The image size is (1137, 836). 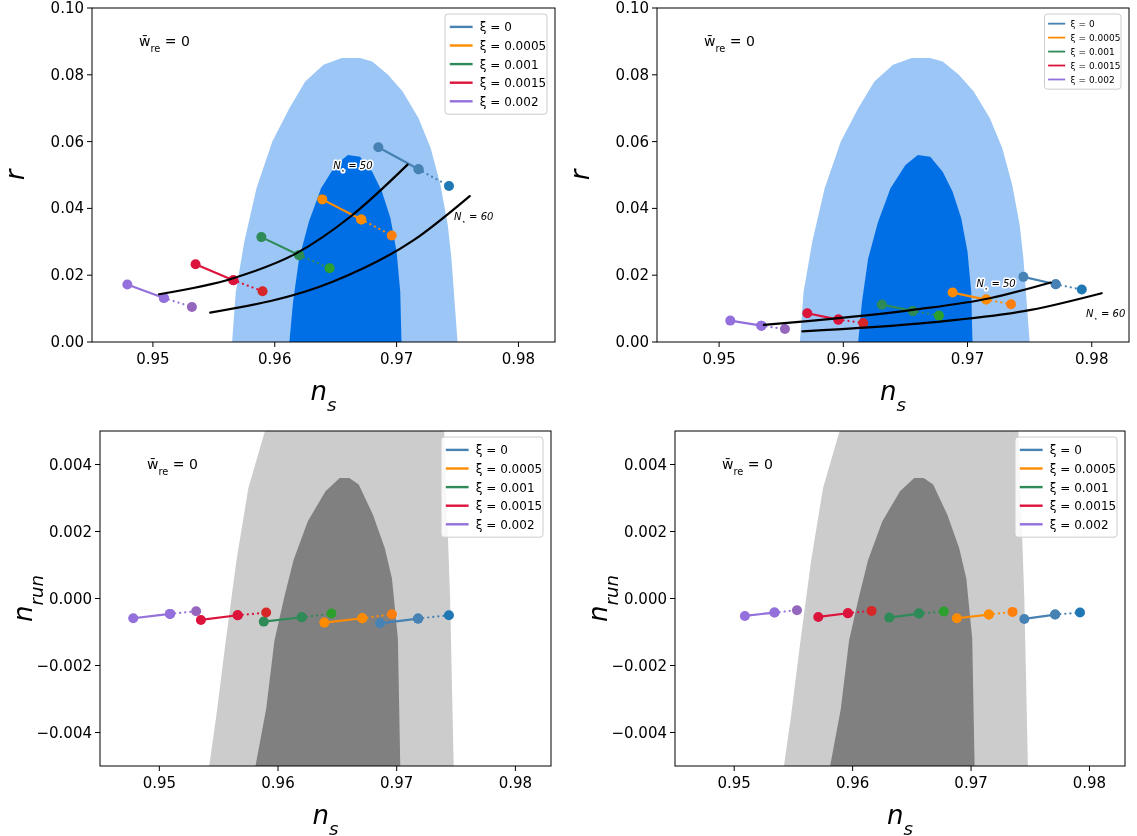 What do you see at coordinates (996, 285) in the screenshot?
I see `annotation: N$_{⋆}$ = 50` at bounding box center [996, 285].